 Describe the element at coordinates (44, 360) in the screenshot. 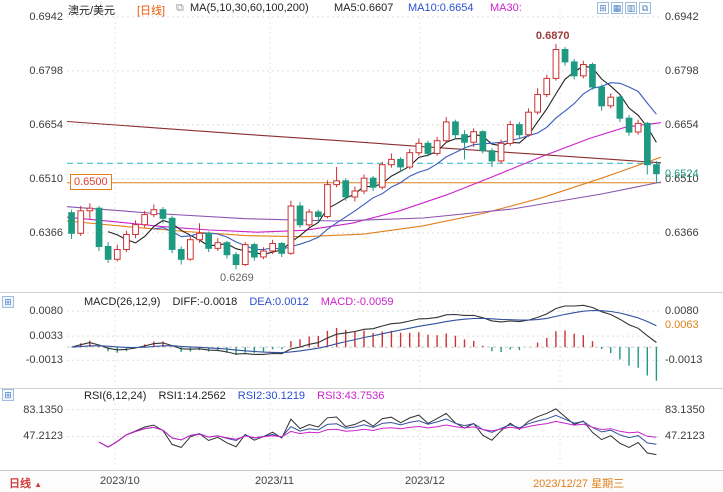

I see `macd-y-tick-left: -0.0013` at that location.